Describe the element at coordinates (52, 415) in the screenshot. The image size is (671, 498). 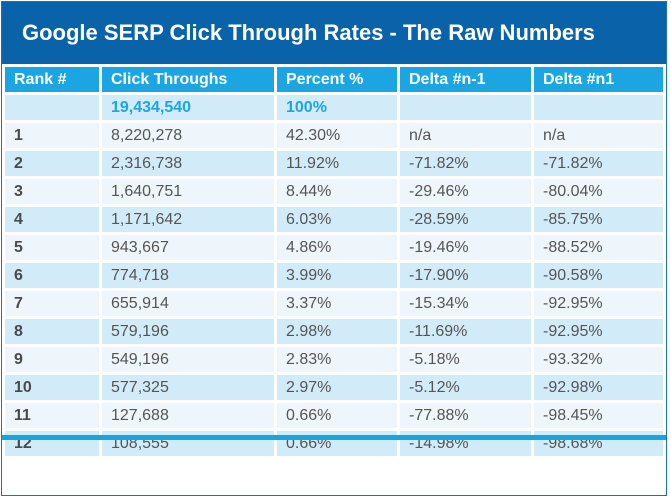
I see `rank-cell: 11` at that location.